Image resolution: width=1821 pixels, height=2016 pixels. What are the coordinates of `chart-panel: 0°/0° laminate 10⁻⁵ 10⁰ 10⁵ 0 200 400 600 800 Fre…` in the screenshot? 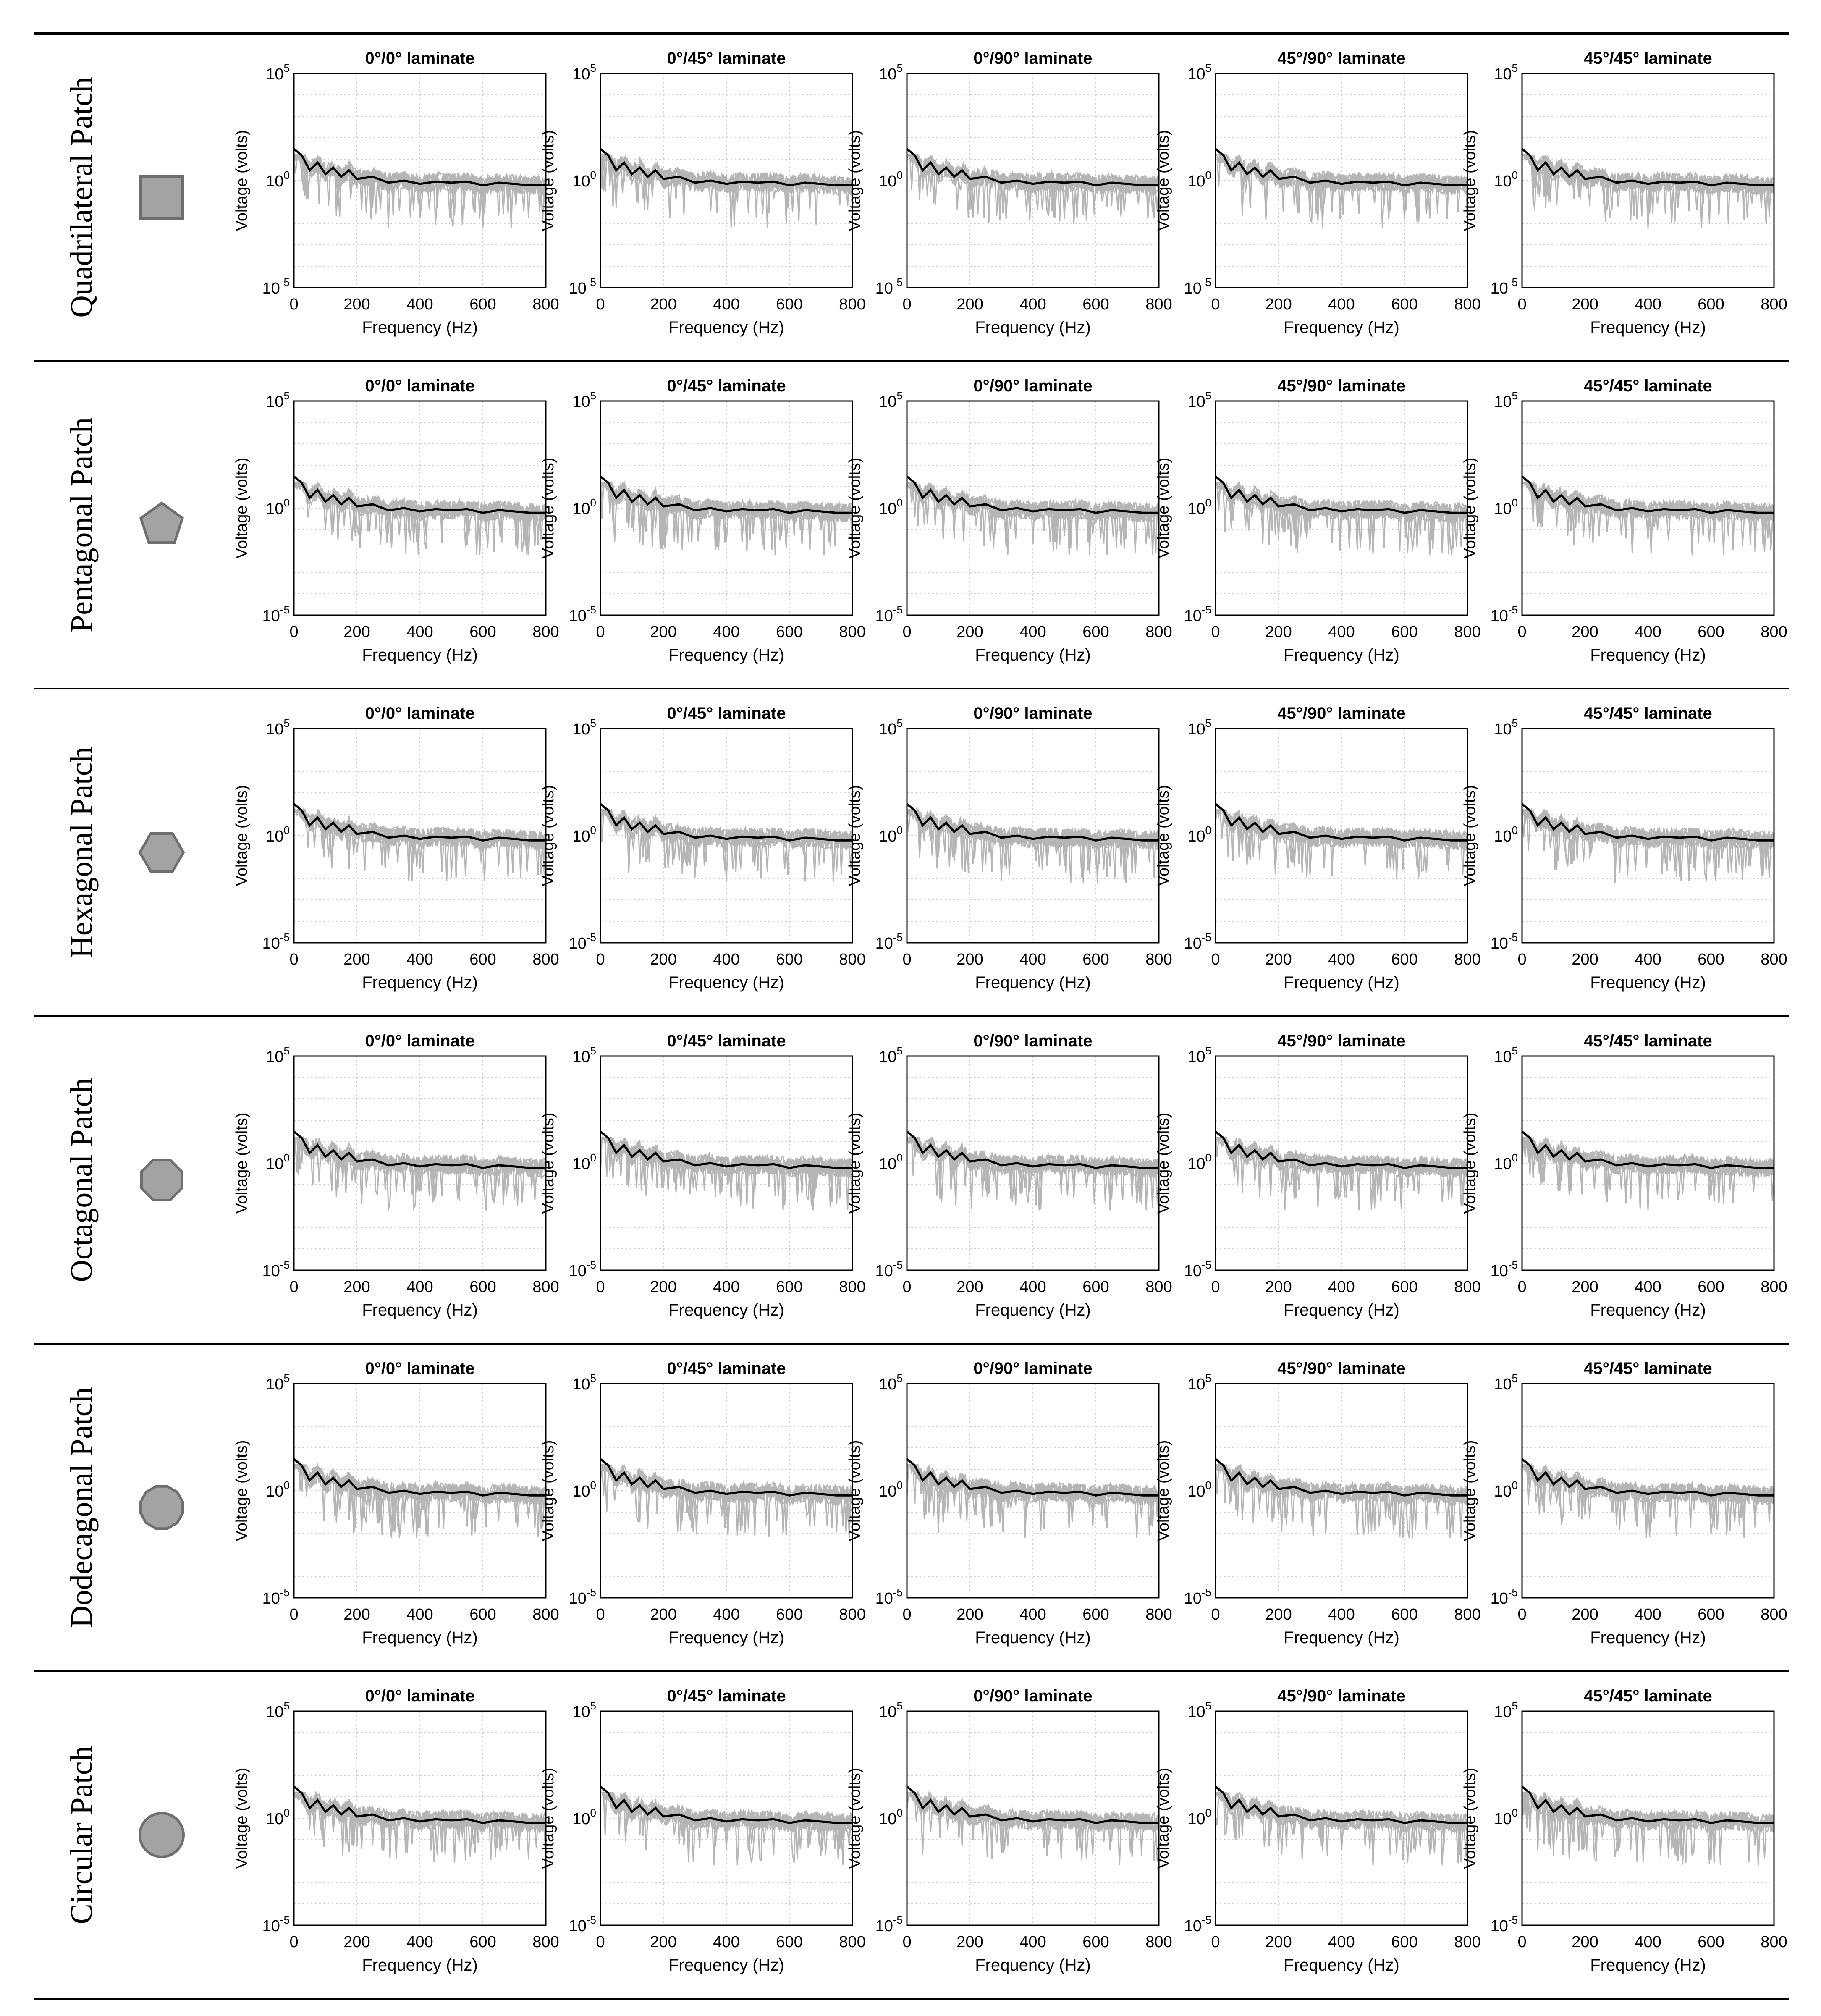 It's located at (396, 525).